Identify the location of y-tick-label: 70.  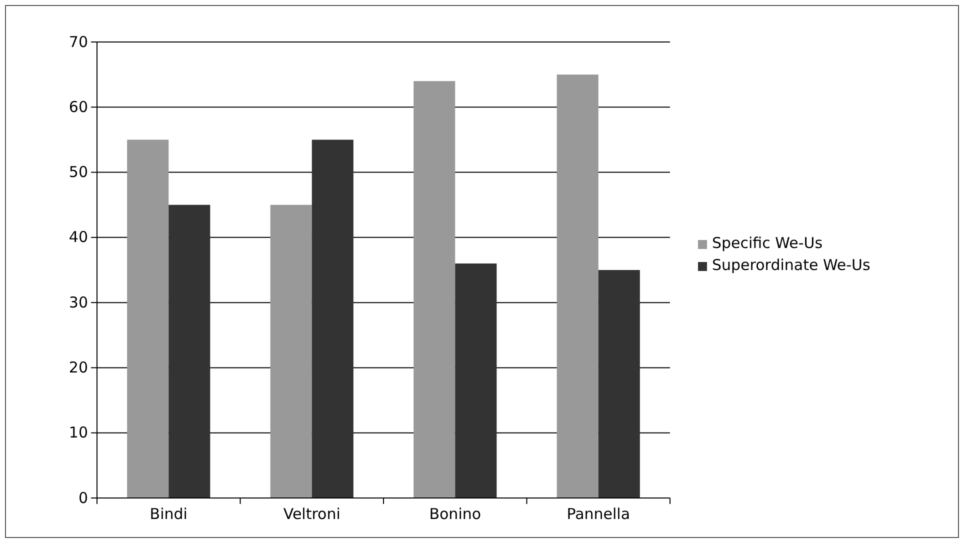
(78, 41).